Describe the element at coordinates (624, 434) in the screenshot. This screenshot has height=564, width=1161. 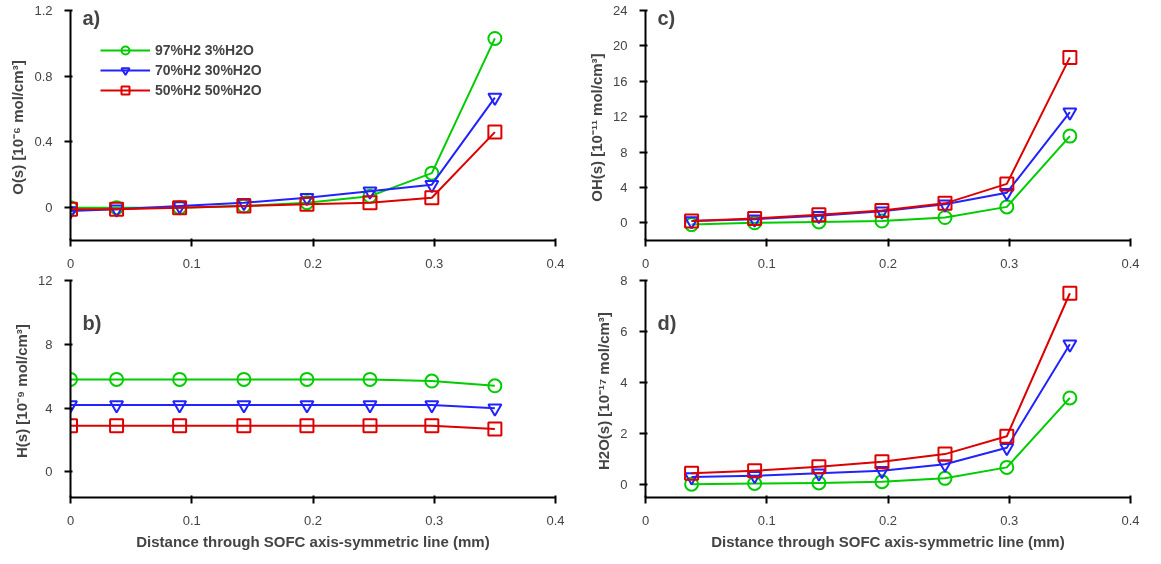
I see `y-tick-label: 2` at that location.